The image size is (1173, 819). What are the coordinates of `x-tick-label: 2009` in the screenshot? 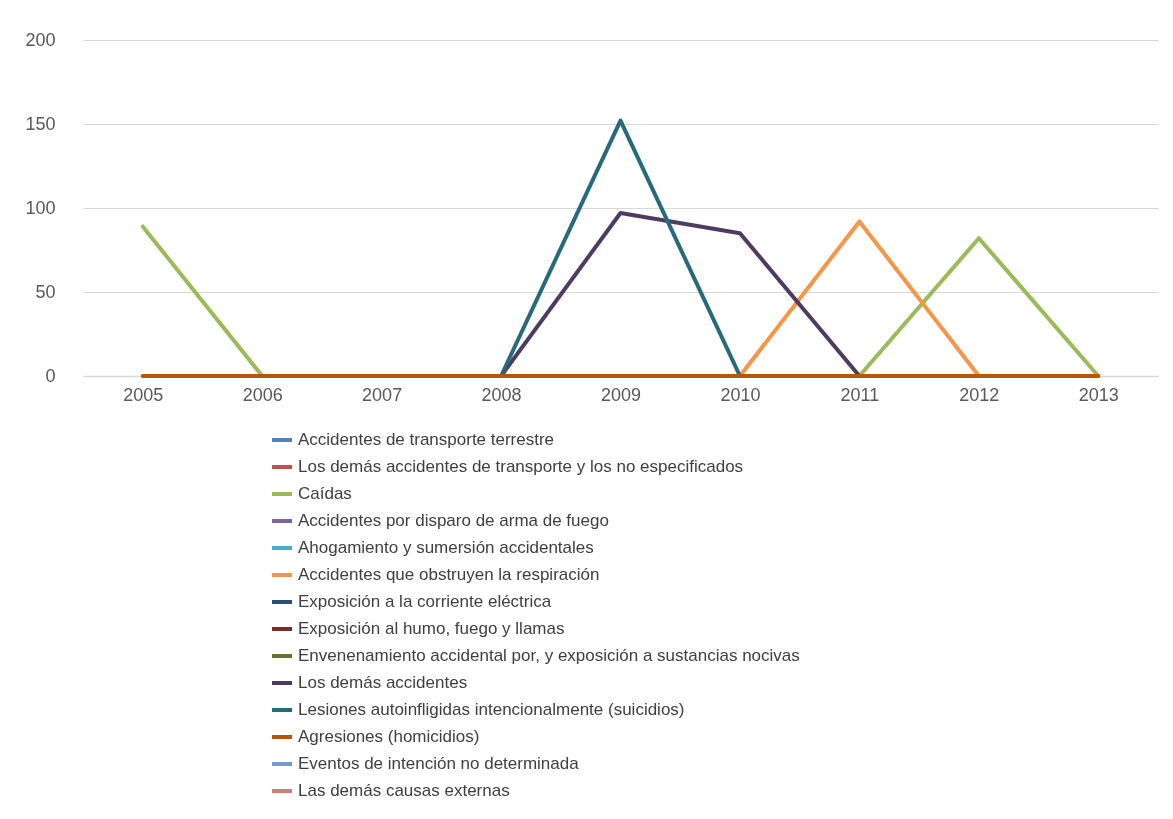 It's located at (621, 394).